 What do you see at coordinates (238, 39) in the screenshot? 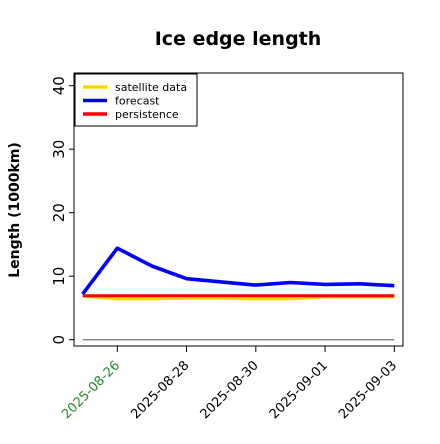
I see `chart-title: Ice edge length` at bounding box center [238, 39].